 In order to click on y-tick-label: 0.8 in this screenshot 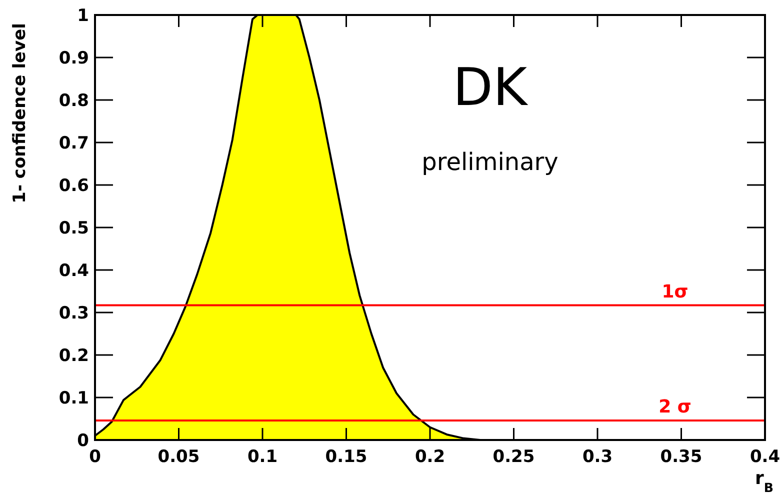, I will do `click(73, 101)`.